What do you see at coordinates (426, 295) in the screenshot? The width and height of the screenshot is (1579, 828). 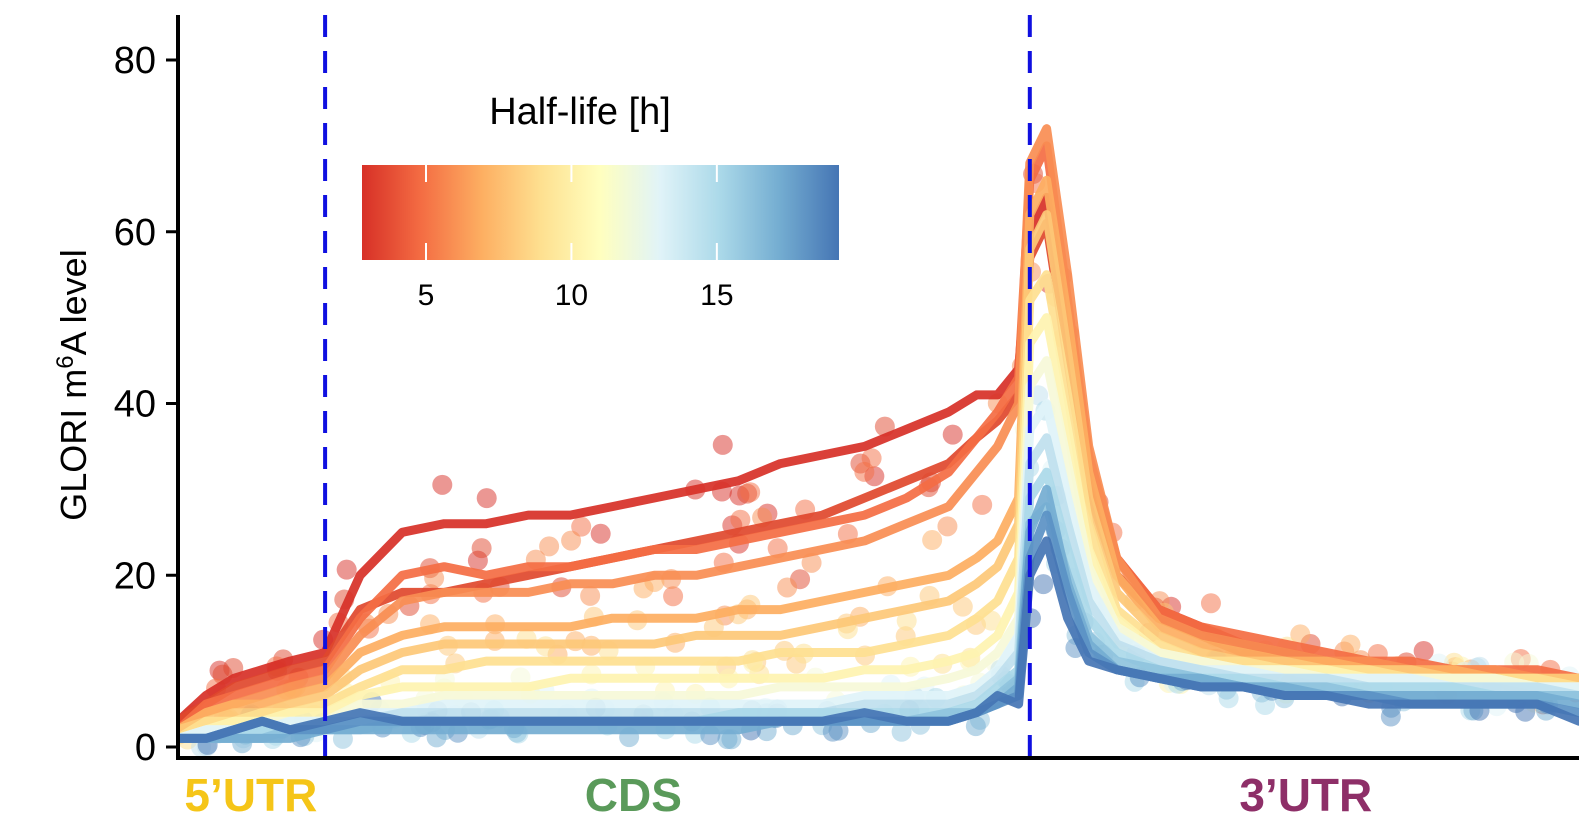 I see `legend-tick-label: 5` at bounding box center [426, 295].